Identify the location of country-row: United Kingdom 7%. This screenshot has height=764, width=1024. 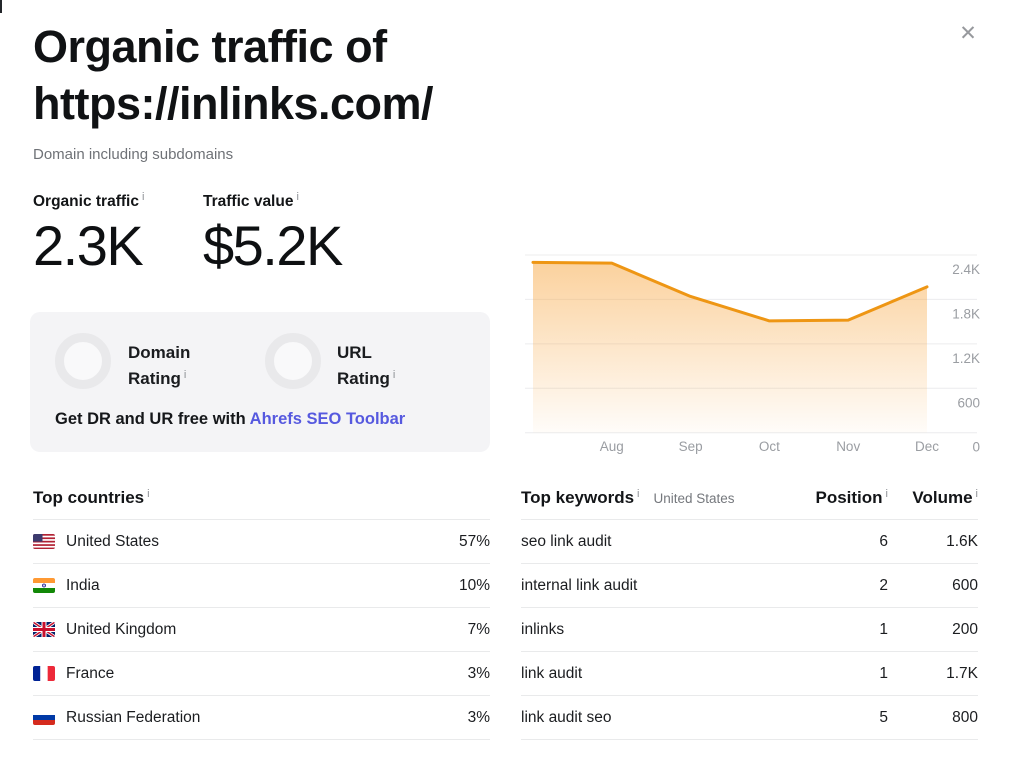
(261, 630).